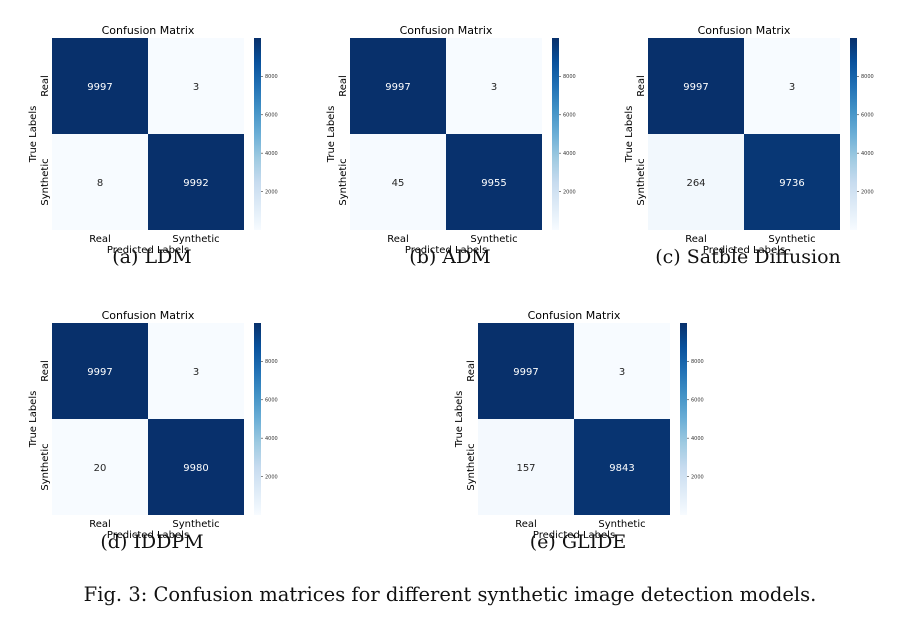  I want to click on cell-value-1-1: 9992, so click(195, 183).